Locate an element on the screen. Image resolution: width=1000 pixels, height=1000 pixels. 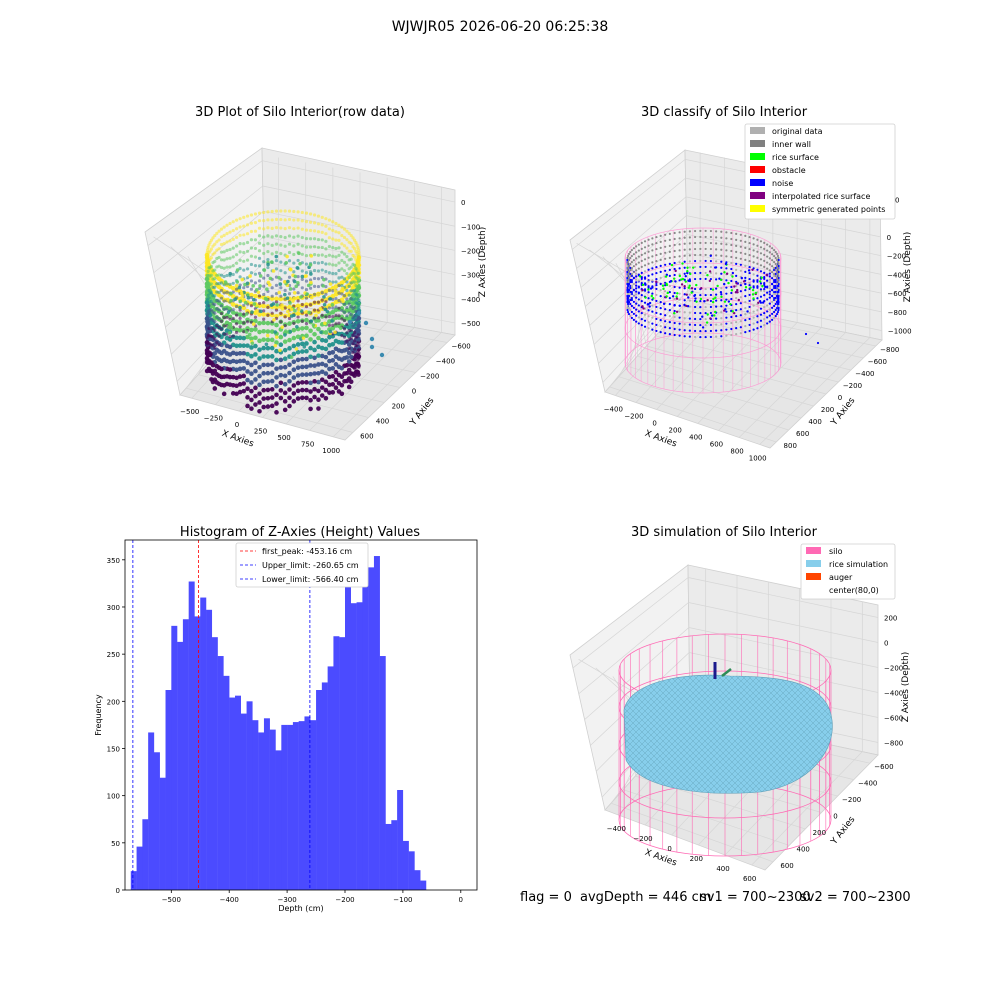
z-tick-label: −800 is located at coordinates (897, 313).